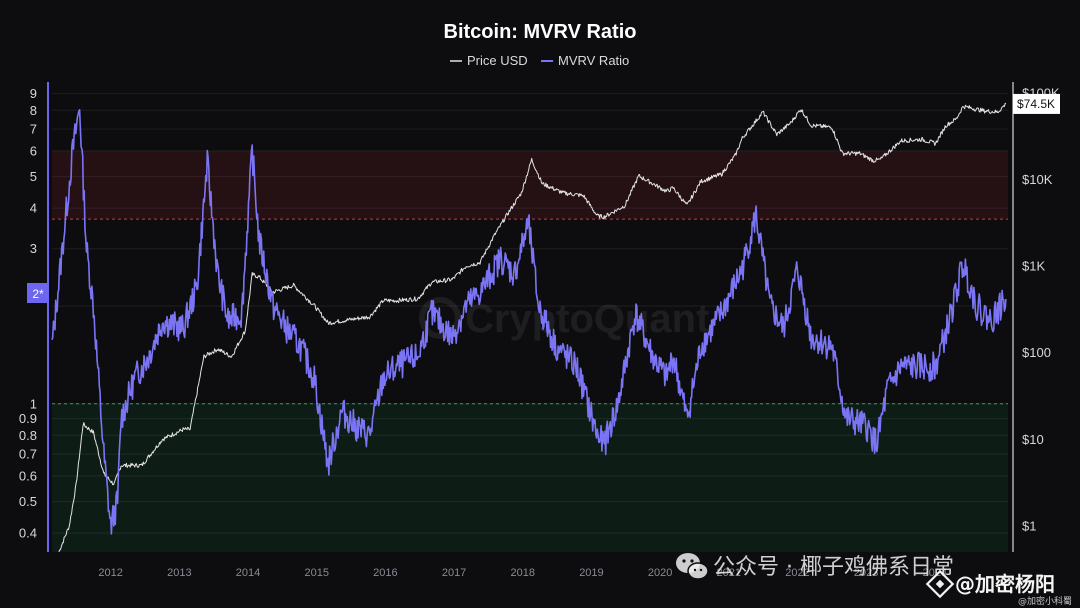 The width and height of the screenshot is (1080, 608). Describe the element at coordinates (28, 435) in the screenshot. I see `left-tick-label: 0.8` at that location.